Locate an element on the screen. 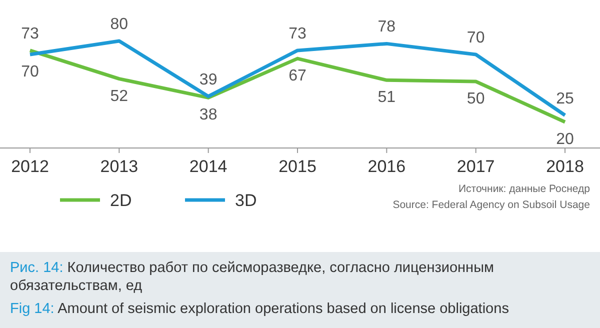 The width and height of the screenshot is (600, 328). data-label: 39 is located at coordinates (208, 79).